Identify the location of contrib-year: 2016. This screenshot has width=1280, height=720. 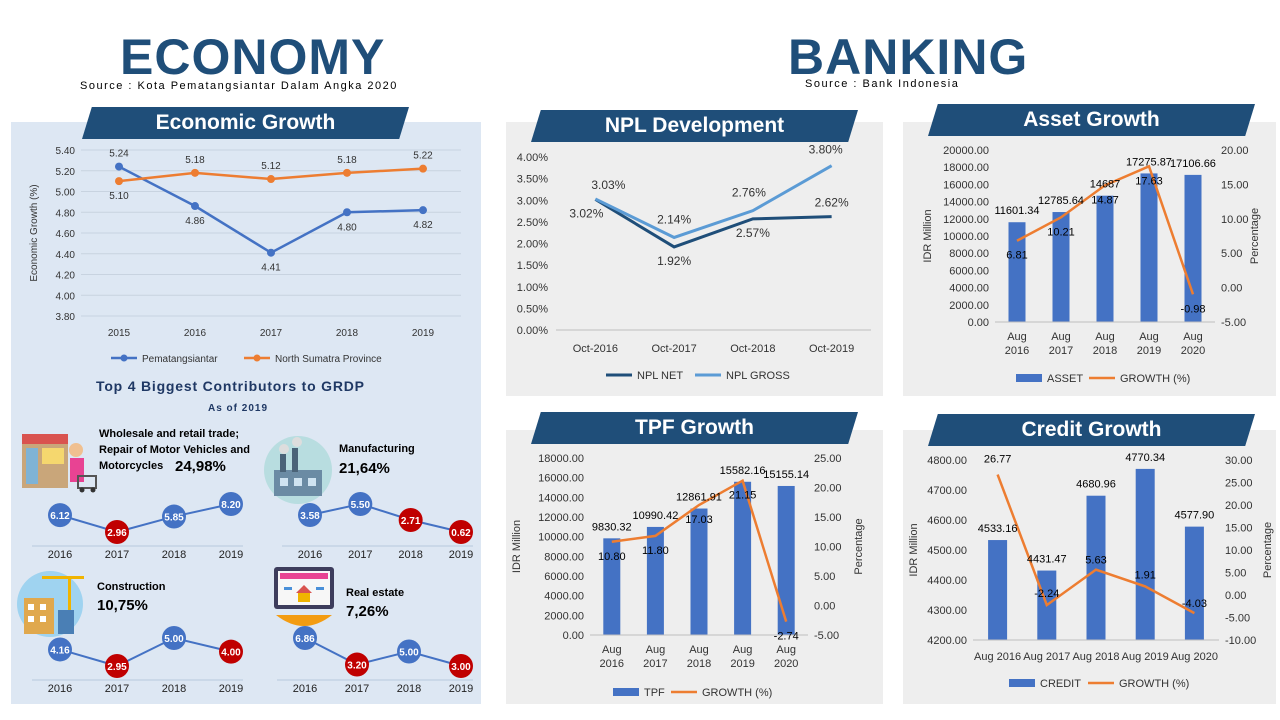
(60, 689).